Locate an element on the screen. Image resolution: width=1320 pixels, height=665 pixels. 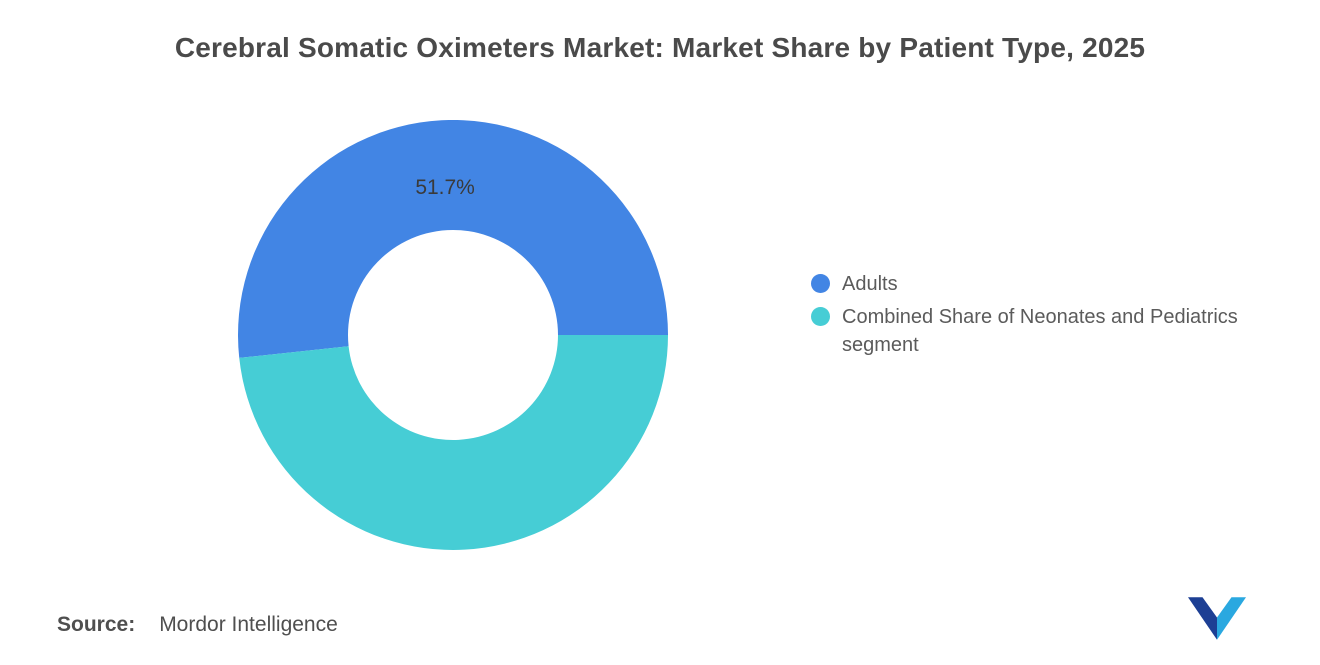
source-row: Source: Mordor Intelligence is located at coordinates (197, 625).